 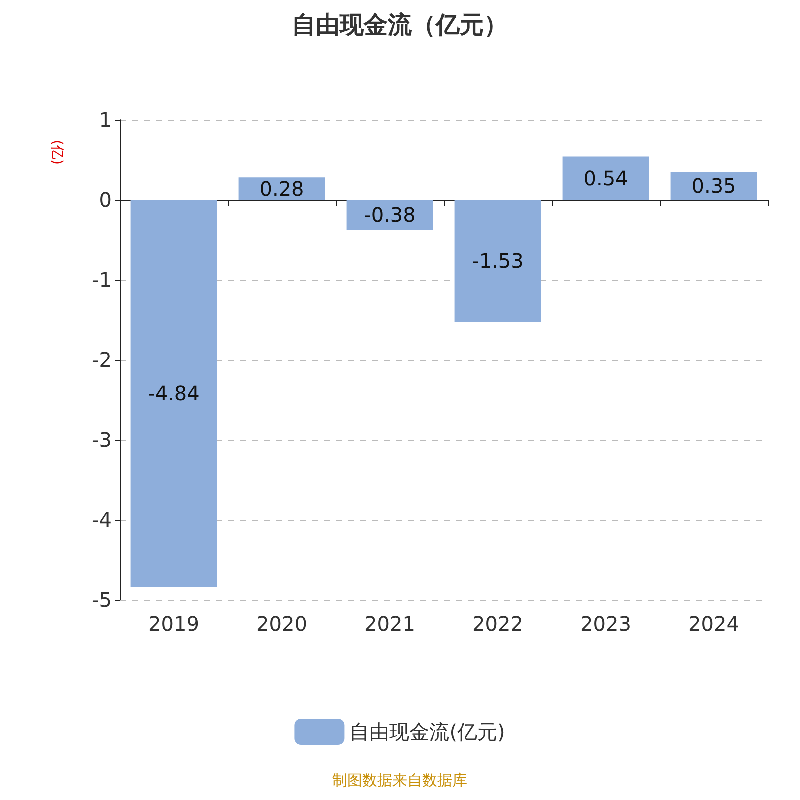 I want to click on data-label: -4.84, so click(x=174, y=394).